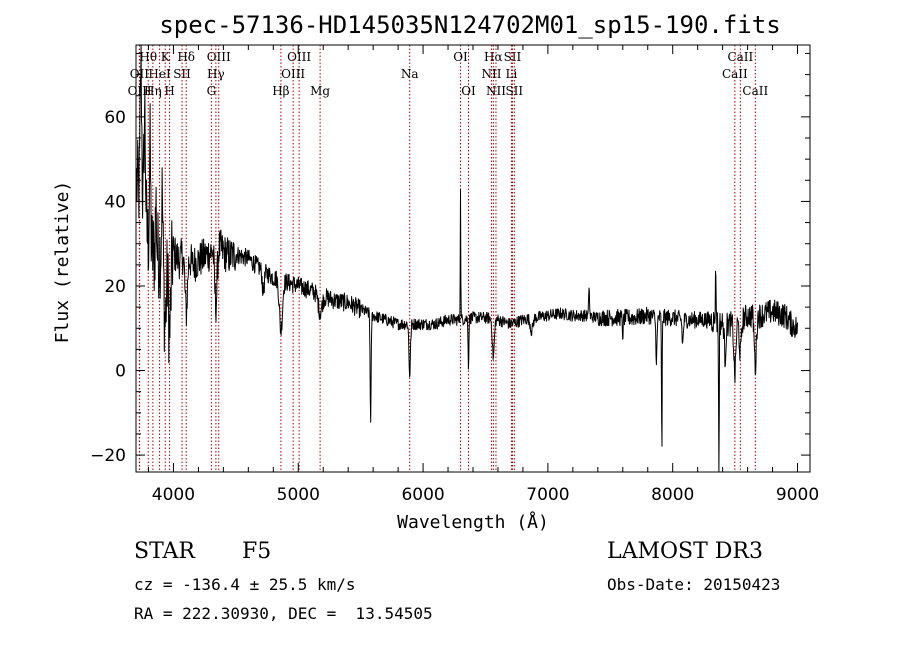 This screenshot has width=900, height=649. I want to click on y-axis-label: Flux (relative), so click(62, 262).